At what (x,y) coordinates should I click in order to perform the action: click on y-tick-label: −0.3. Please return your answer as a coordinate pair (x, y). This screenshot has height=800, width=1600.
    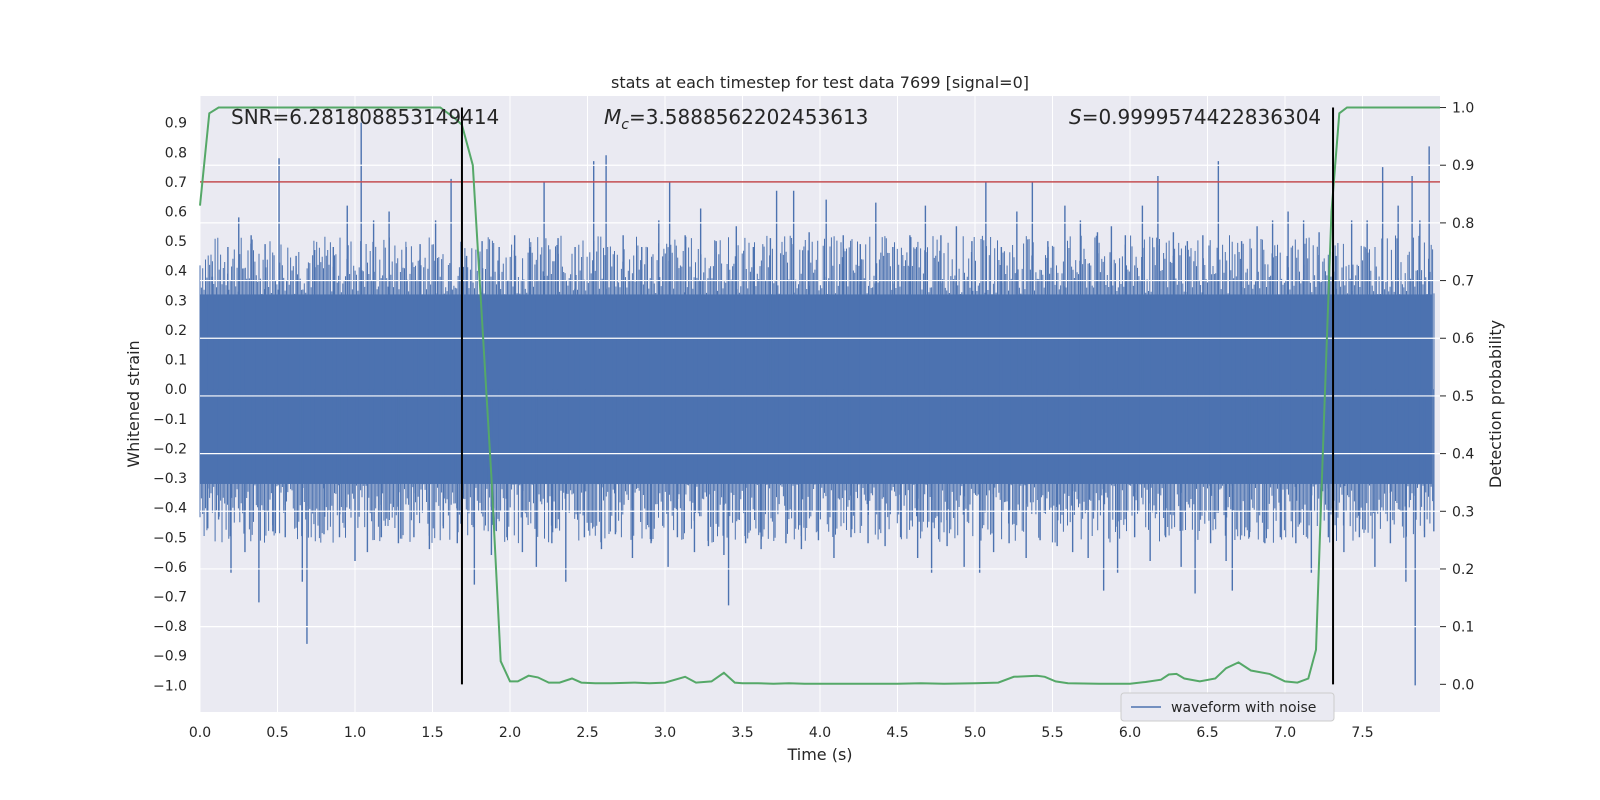
    Looking at the image, I should click on (170, 479).